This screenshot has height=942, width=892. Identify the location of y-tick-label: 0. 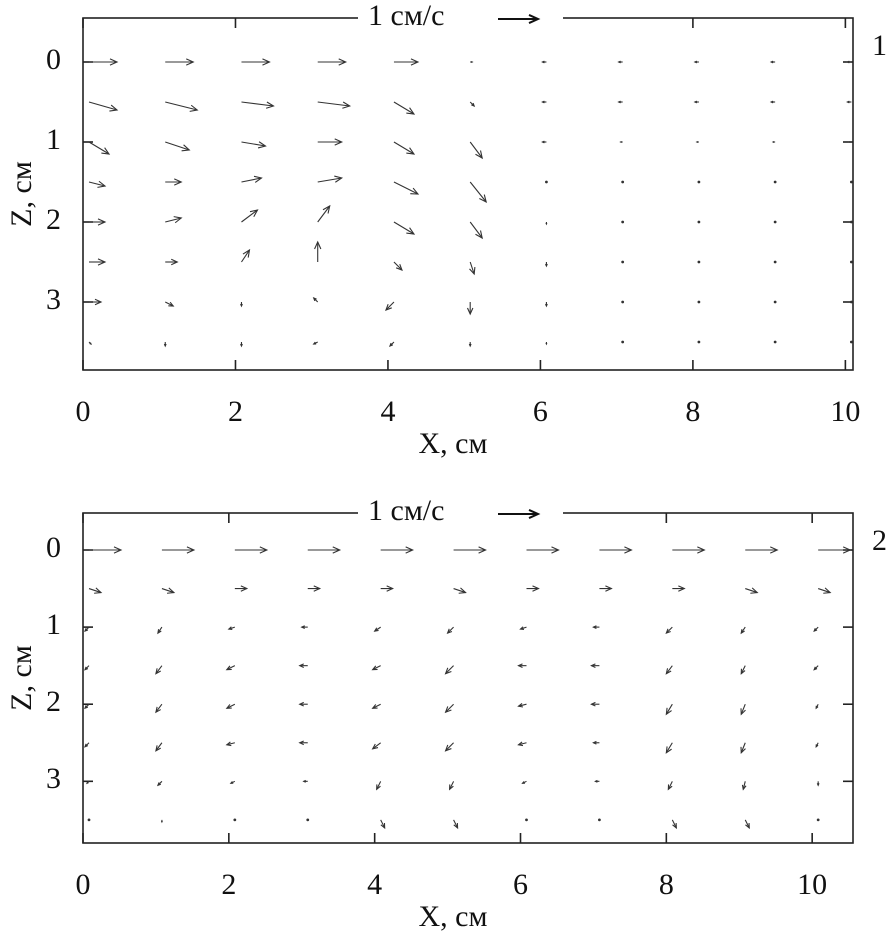
(53, 547).